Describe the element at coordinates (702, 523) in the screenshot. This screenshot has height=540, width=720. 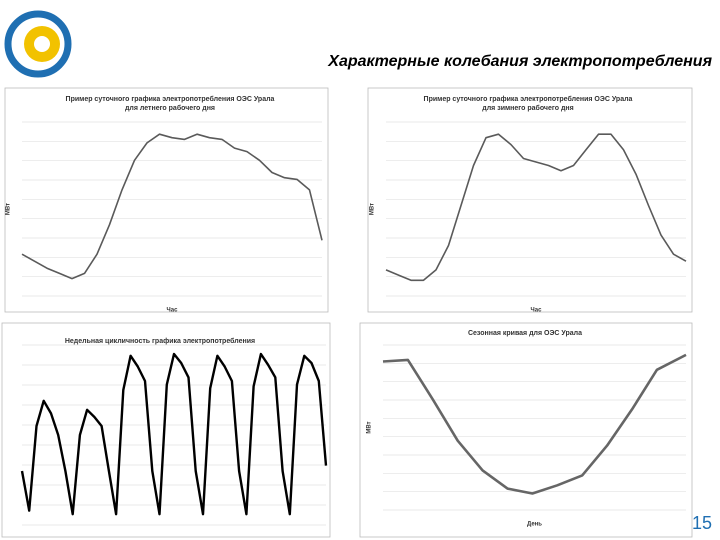
I see `page-number: 15` at that location.